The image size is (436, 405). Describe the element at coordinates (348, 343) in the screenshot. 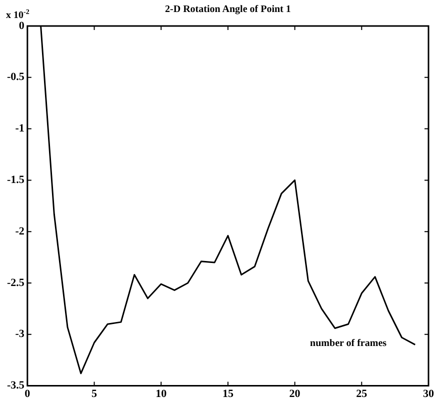

I see `x-axis-title: number of frames` at that location.